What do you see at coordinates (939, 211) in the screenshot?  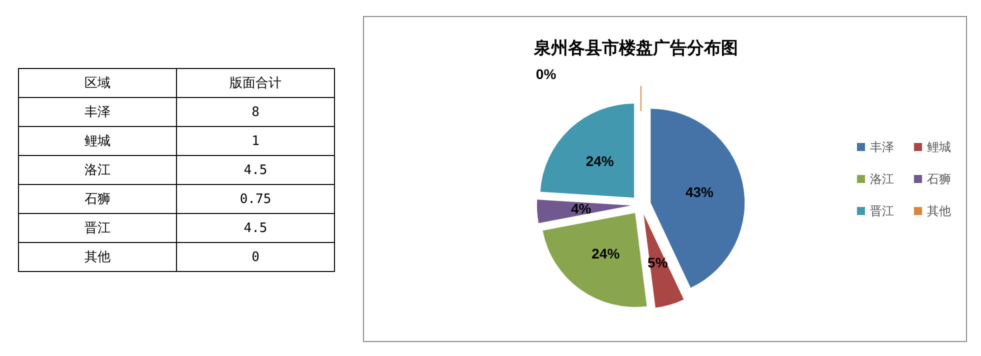 I see `legend-label: 其他` at bounding box center [939, 211].